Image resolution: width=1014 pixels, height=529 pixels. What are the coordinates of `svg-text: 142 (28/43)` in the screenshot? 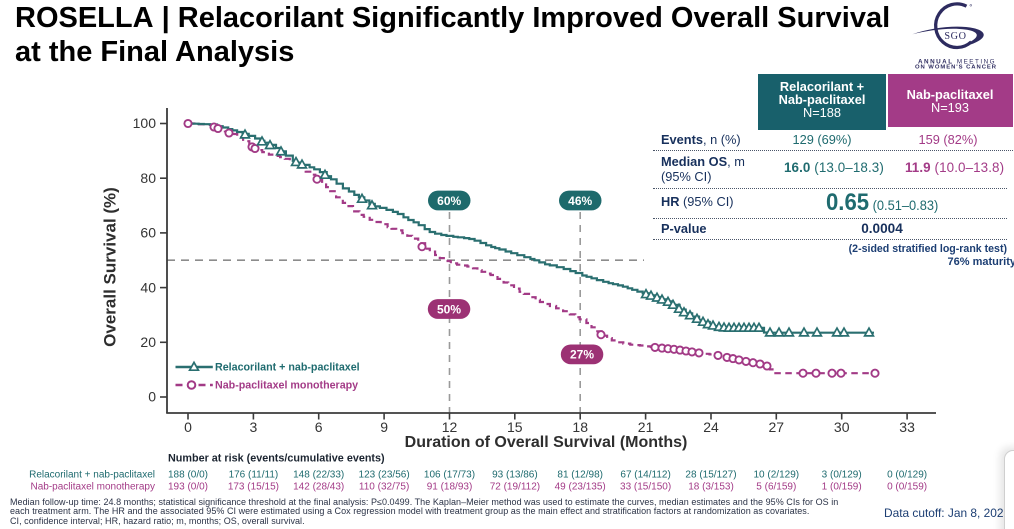 It's located at (318, 487).